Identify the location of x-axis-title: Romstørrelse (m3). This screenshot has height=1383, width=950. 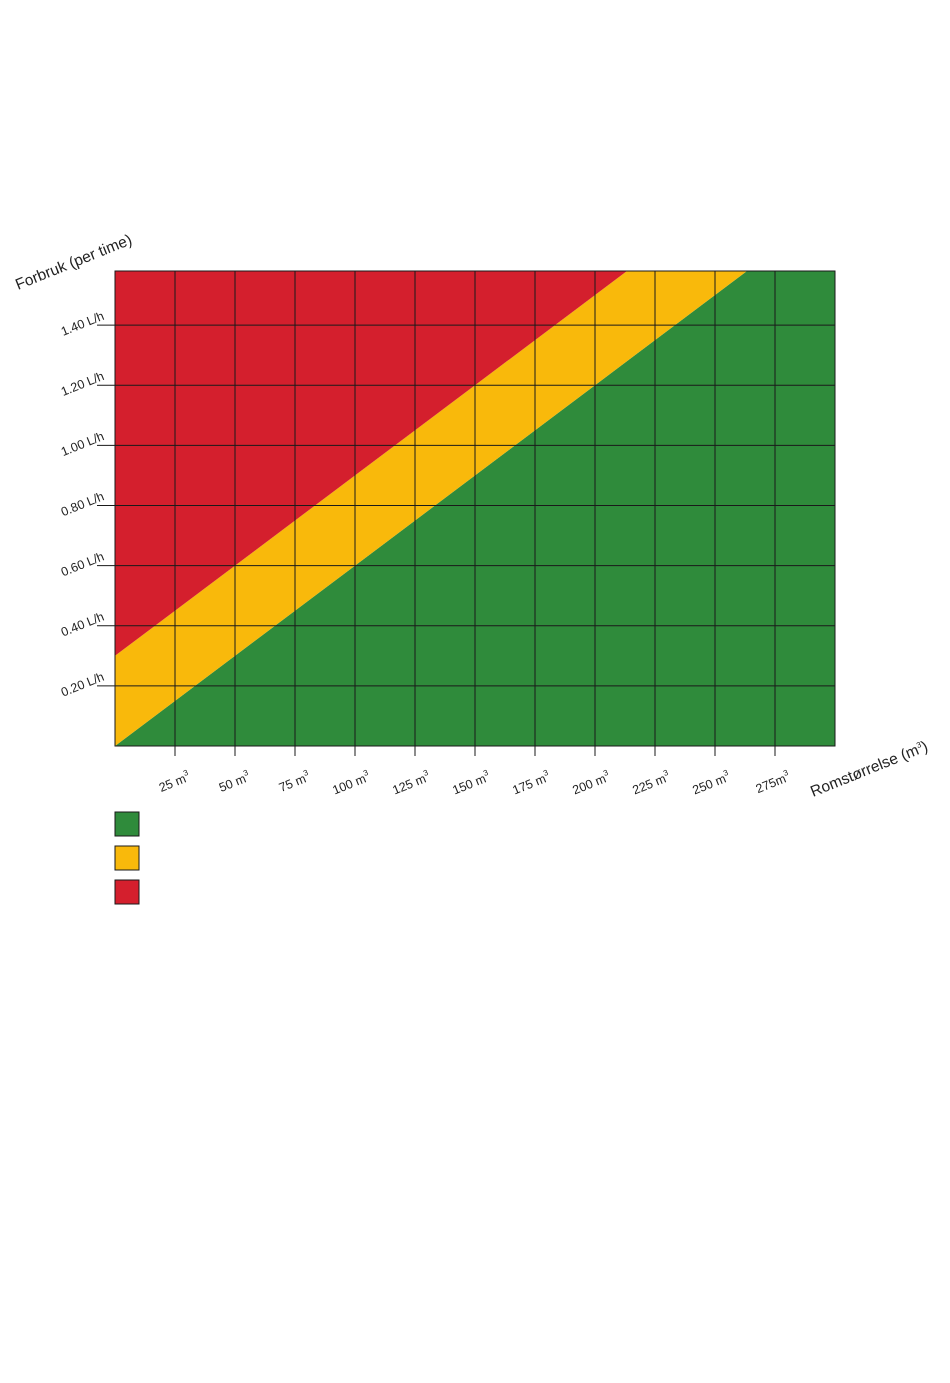
(869, 769).